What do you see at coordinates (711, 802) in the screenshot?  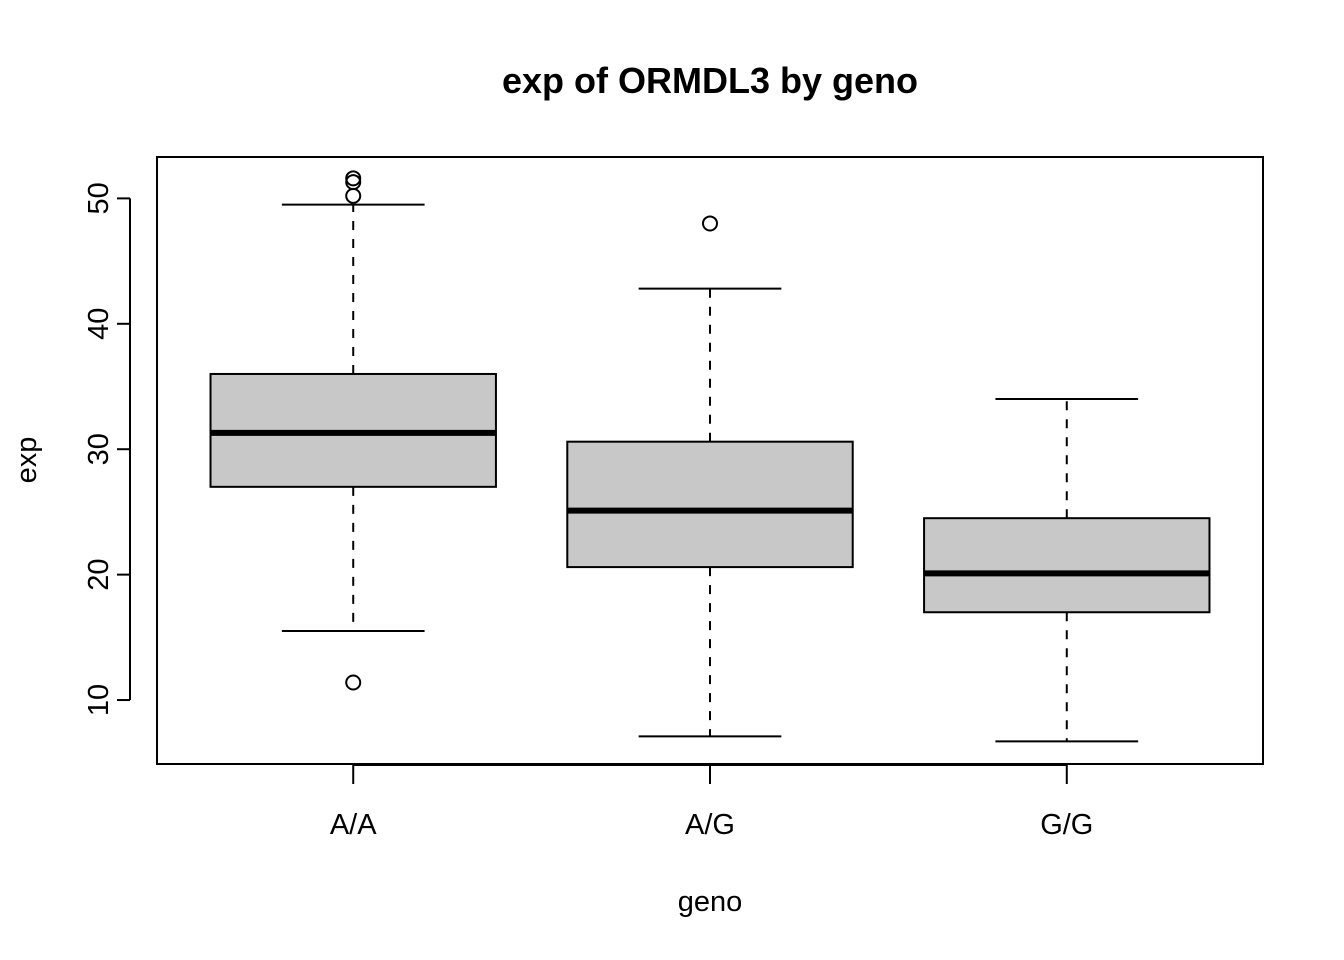 I see `x-axis: A/A A/G G/G` at bounding box center [711, 802].